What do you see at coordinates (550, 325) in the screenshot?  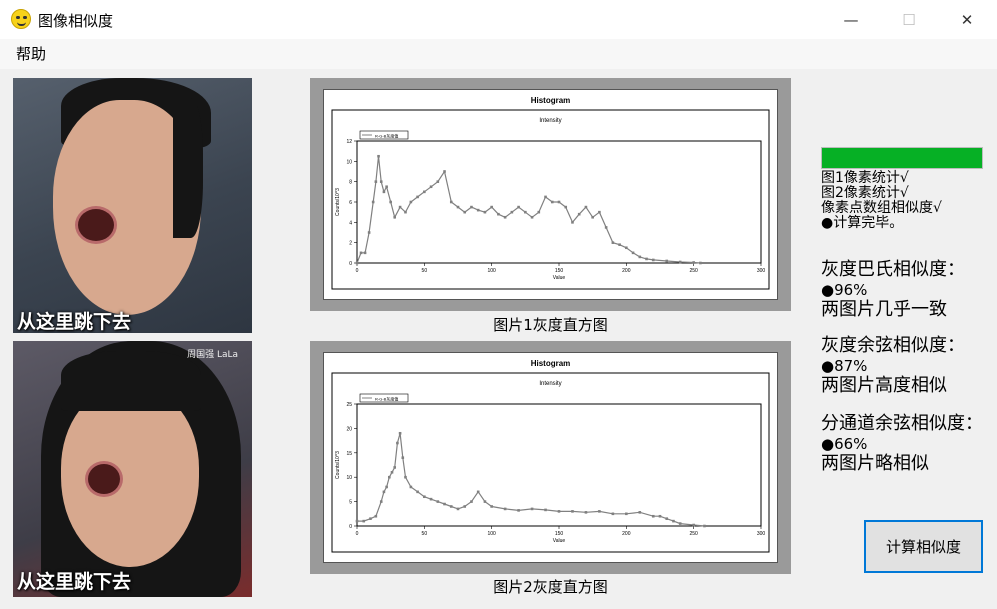 I see `histogram-1-caption: 图片1灰度直方图` at bounding box center [550, 325].